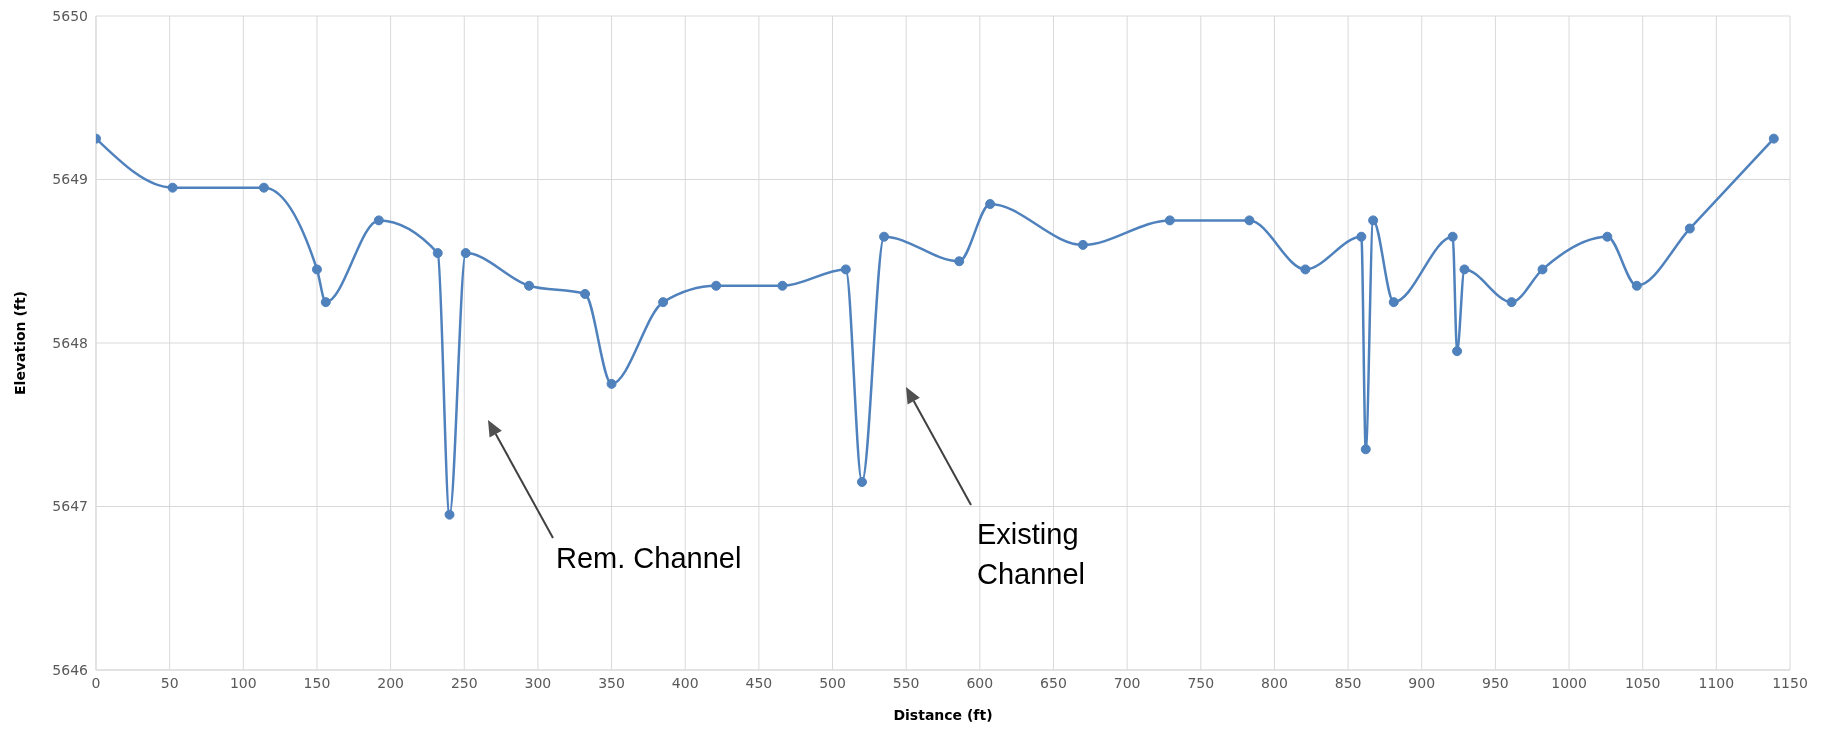 This screenshot has height=737, width=1829. Describe the element at coordinates (1127, 682) in the screenshot. I see `x-tick-label: 700` at that location.